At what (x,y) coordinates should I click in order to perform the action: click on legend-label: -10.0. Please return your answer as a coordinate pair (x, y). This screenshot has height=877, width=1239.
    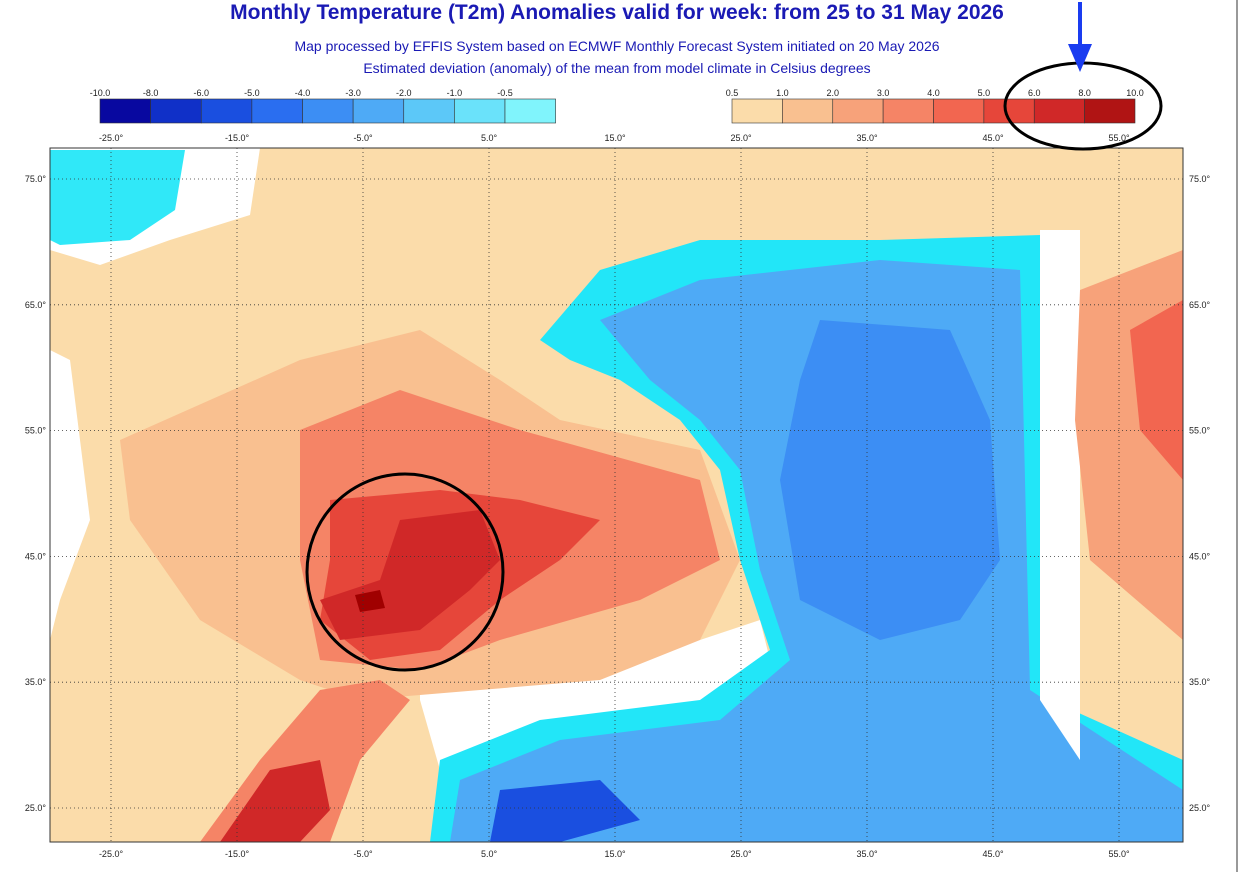
    Looking at the image, I should click on (100, 93).